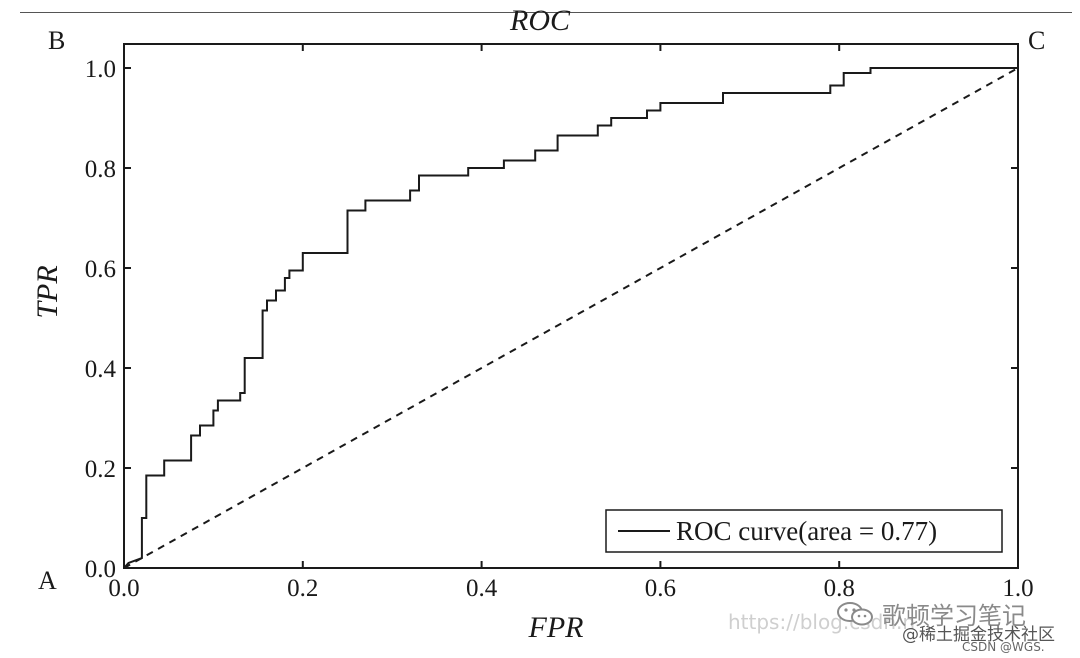 This screenshot has height=658, width=1080. I want to click on x-axis-label: FPR, so click(556, 627).